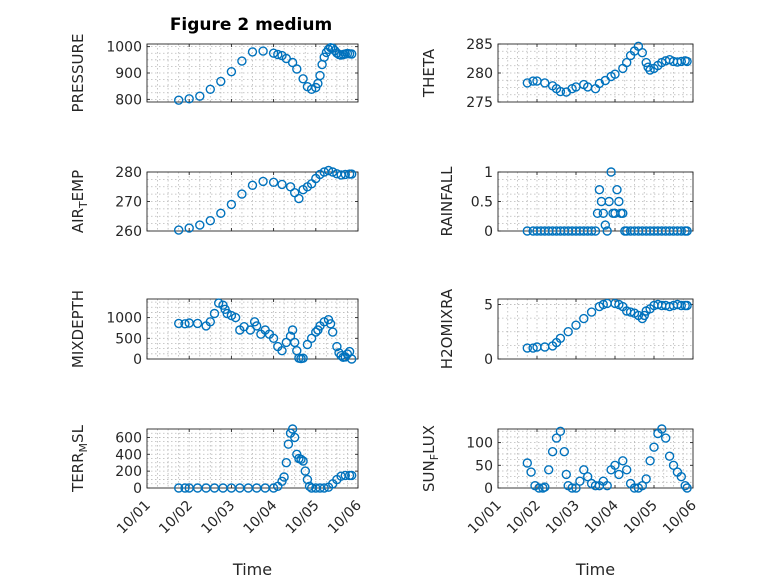 The width and height of the screenshot is (778, 583). I want to click on terr-msl-xtick-label: 10/02, so click(176, 518).